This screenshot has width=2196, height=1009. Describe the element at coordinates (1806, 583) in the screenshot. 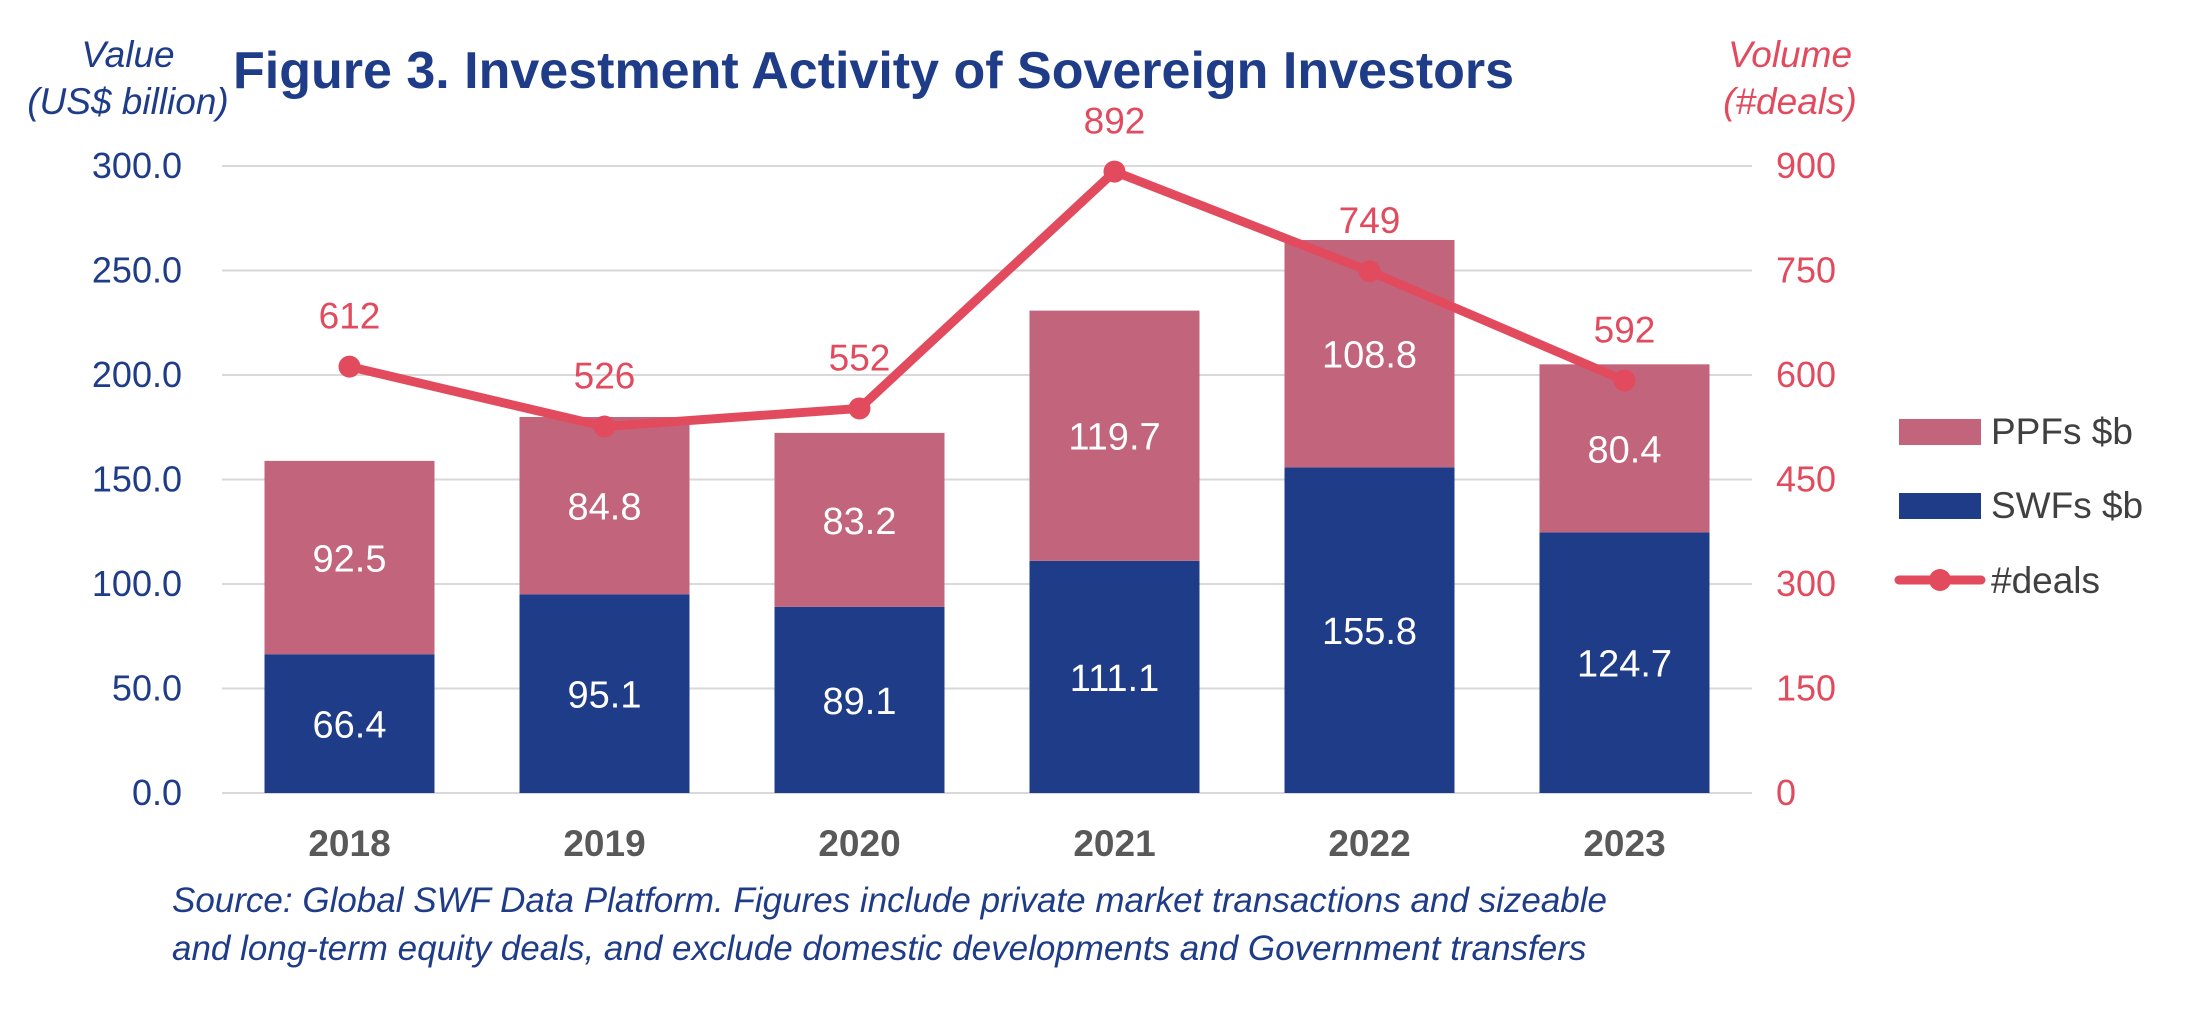

I see `right-axis-tick-label: 300` at that location.